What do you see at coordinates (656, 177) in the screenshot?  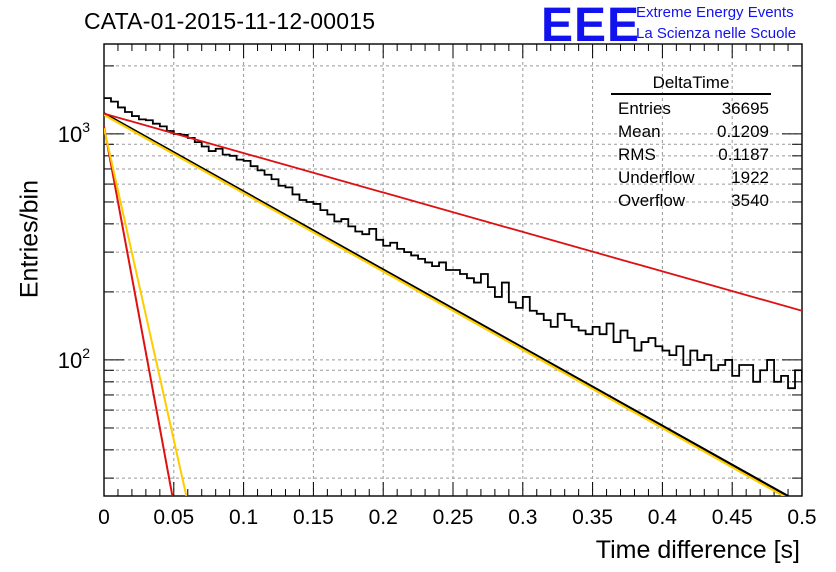 I see `stats-label: Underflow` at bounding box center [656, 177].